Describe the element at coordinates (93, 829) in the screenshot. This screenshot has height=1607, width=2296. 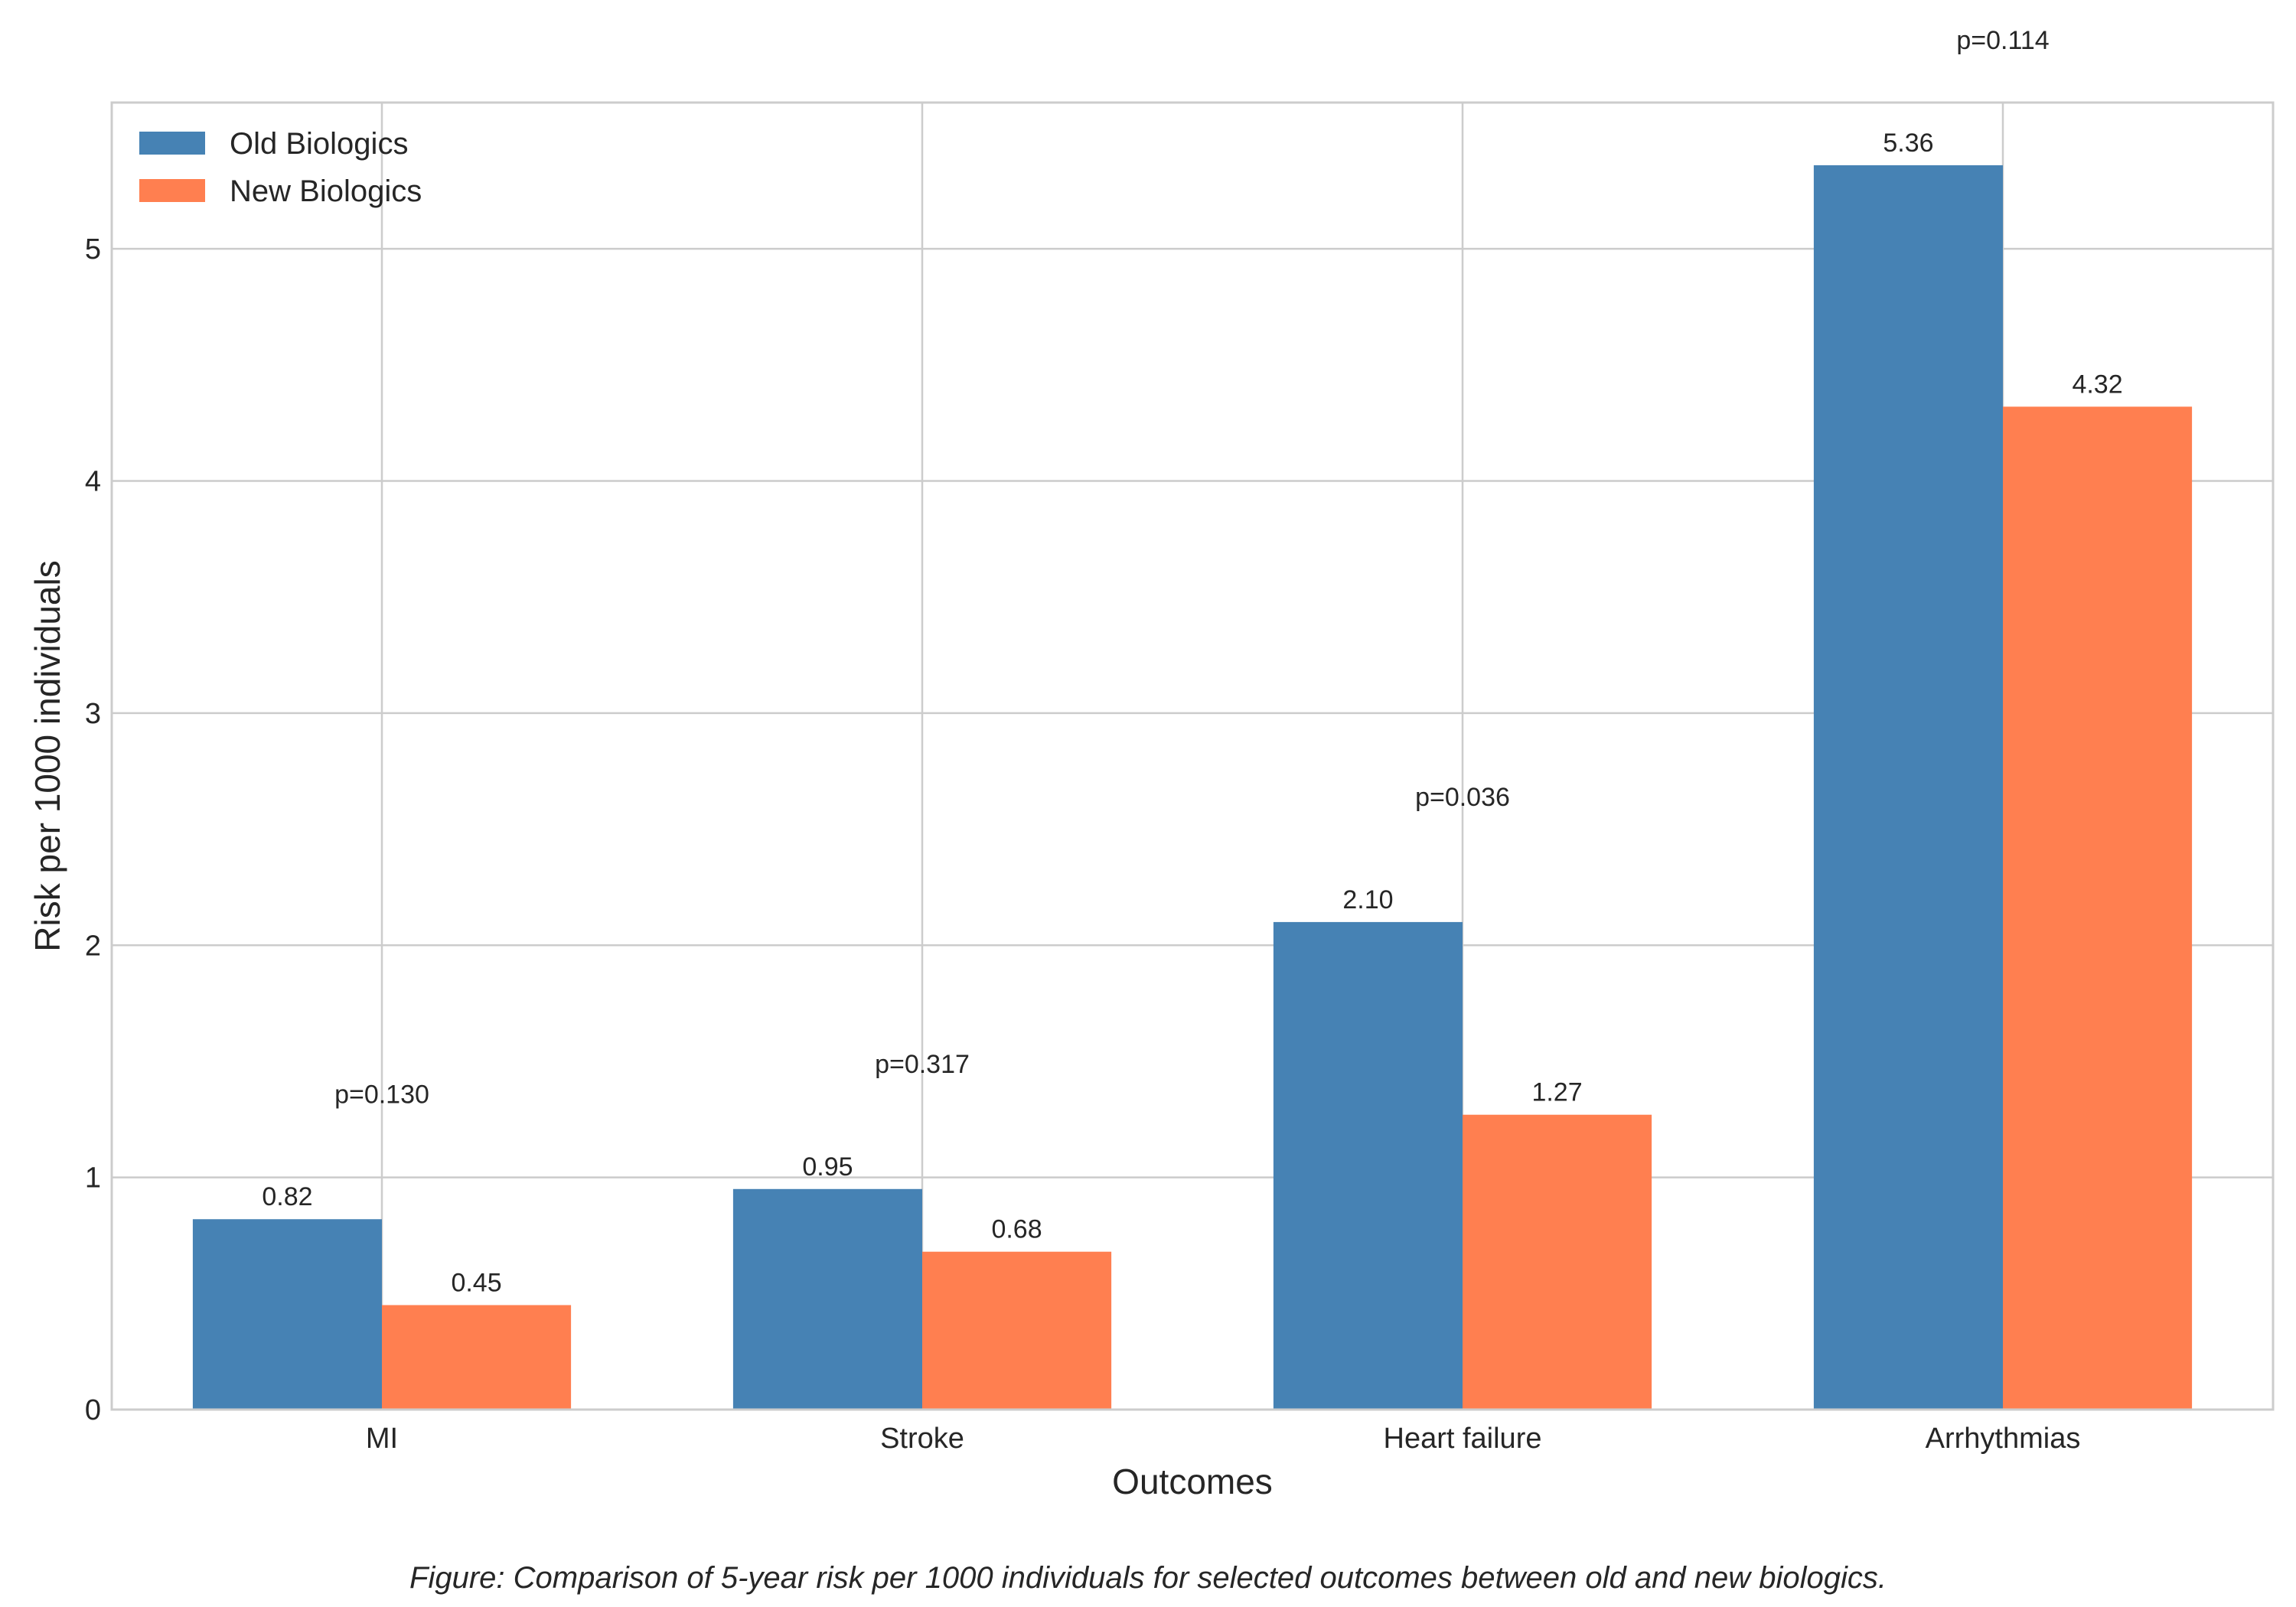
I see `y-axis-ticks: 0 1 2 3 4 5` at that location.